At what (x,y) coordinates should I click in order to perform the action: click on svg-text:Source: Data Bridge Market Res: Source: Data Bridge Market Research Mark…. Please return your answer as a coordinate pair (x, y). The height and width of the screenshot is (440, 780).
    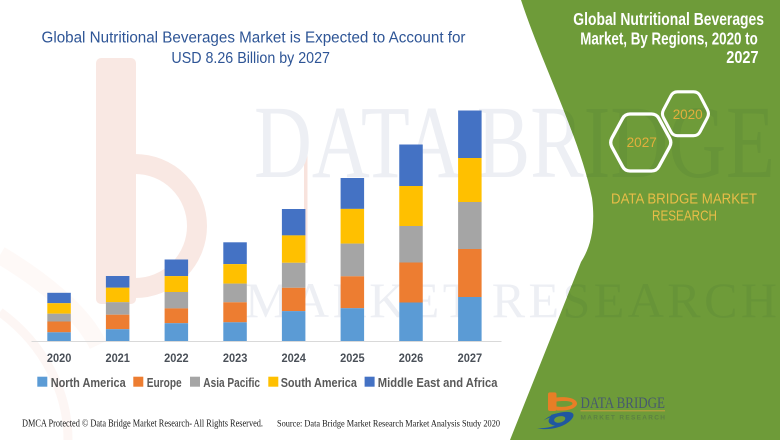
    Looking at the image, I should click on (388, 424).